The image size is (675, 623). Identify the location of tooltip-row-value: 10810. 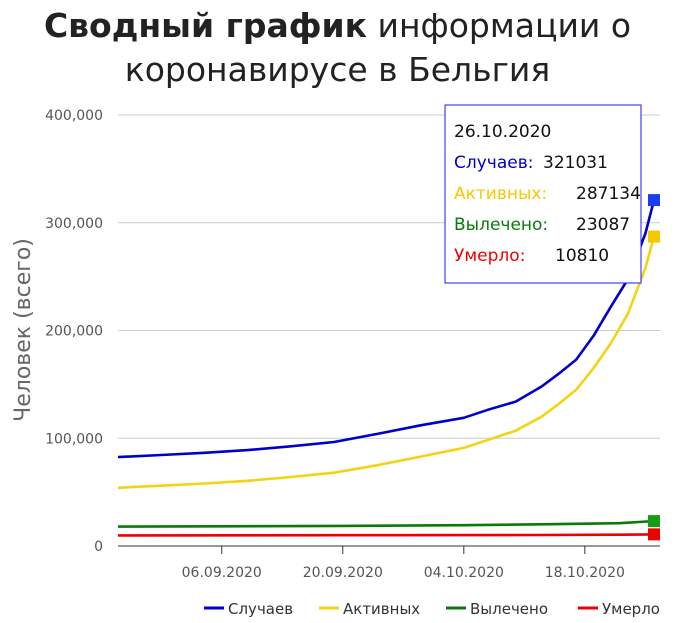
(582, 256).